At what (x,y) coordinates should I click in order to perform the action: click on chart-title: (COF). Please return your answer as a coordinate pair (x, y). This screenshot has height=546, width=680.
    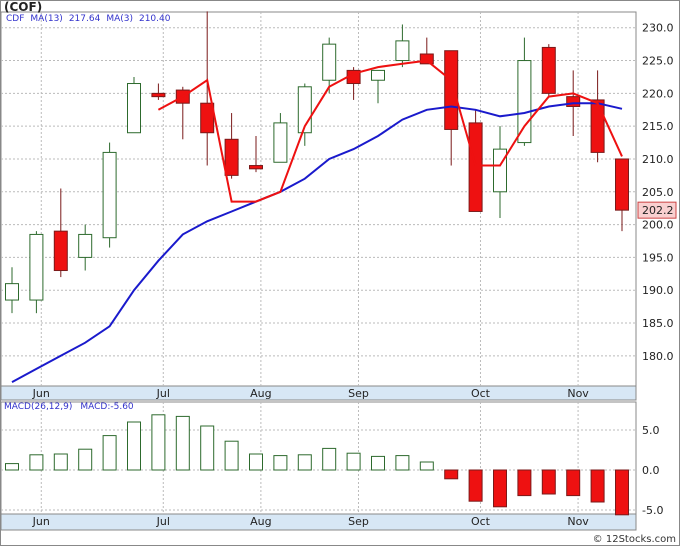
    Looking at the image, I should click on (23, 7).